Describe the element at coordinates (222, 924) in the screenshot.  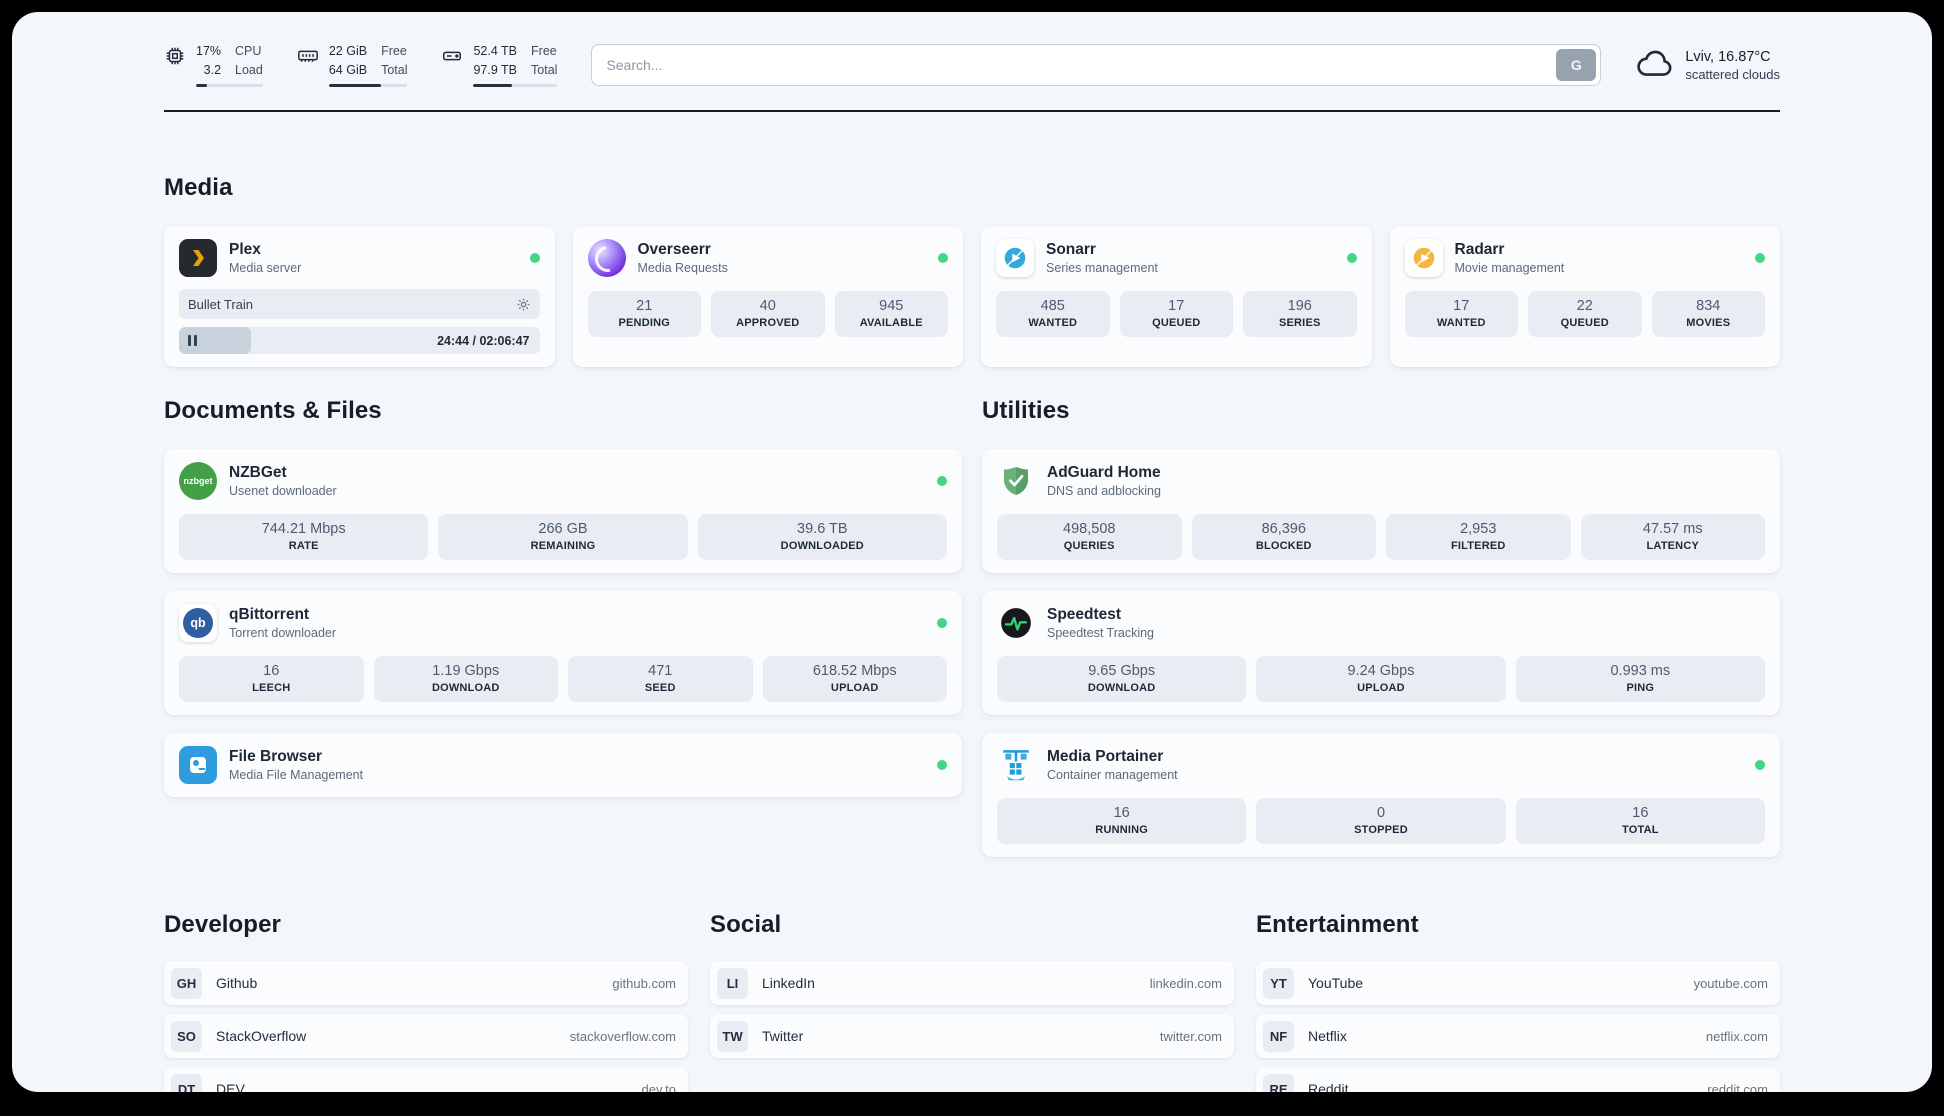
I see `section-title-developer: Developer` at that location.